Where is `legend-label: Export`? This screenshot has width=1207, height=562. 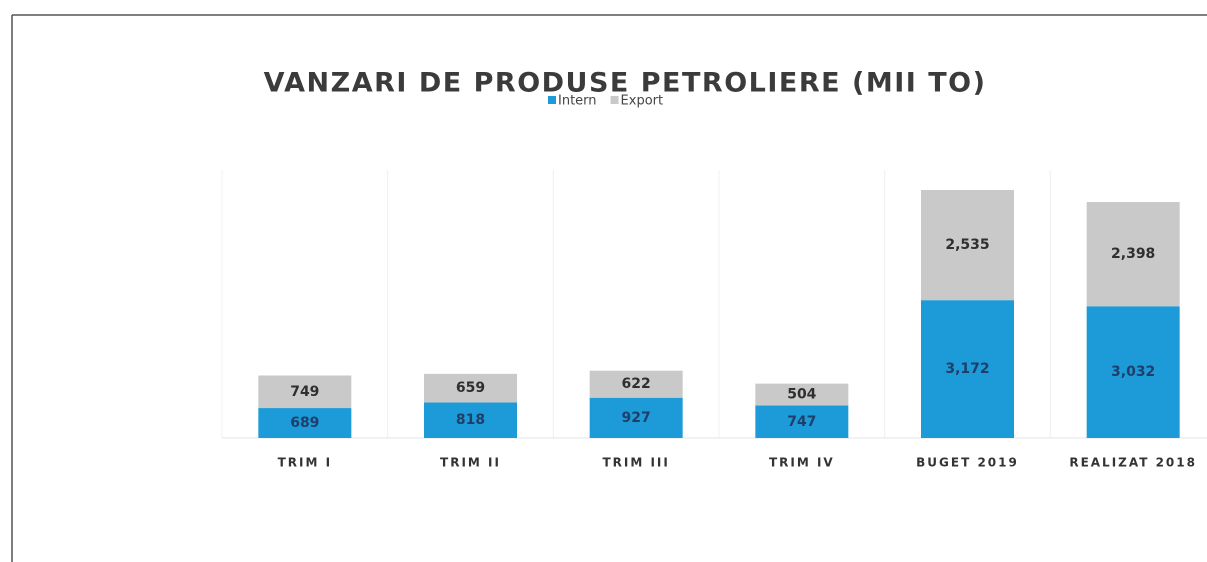
legend-label: Export is located at coordinates (642, 101).